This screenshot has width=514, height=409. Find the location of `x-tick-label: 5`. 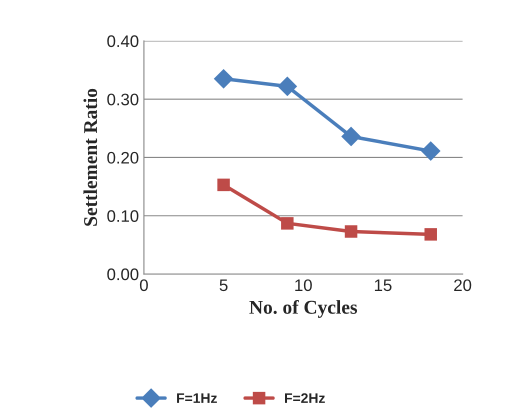

x-tick-label: 5 is located at coordinates (224, 286).